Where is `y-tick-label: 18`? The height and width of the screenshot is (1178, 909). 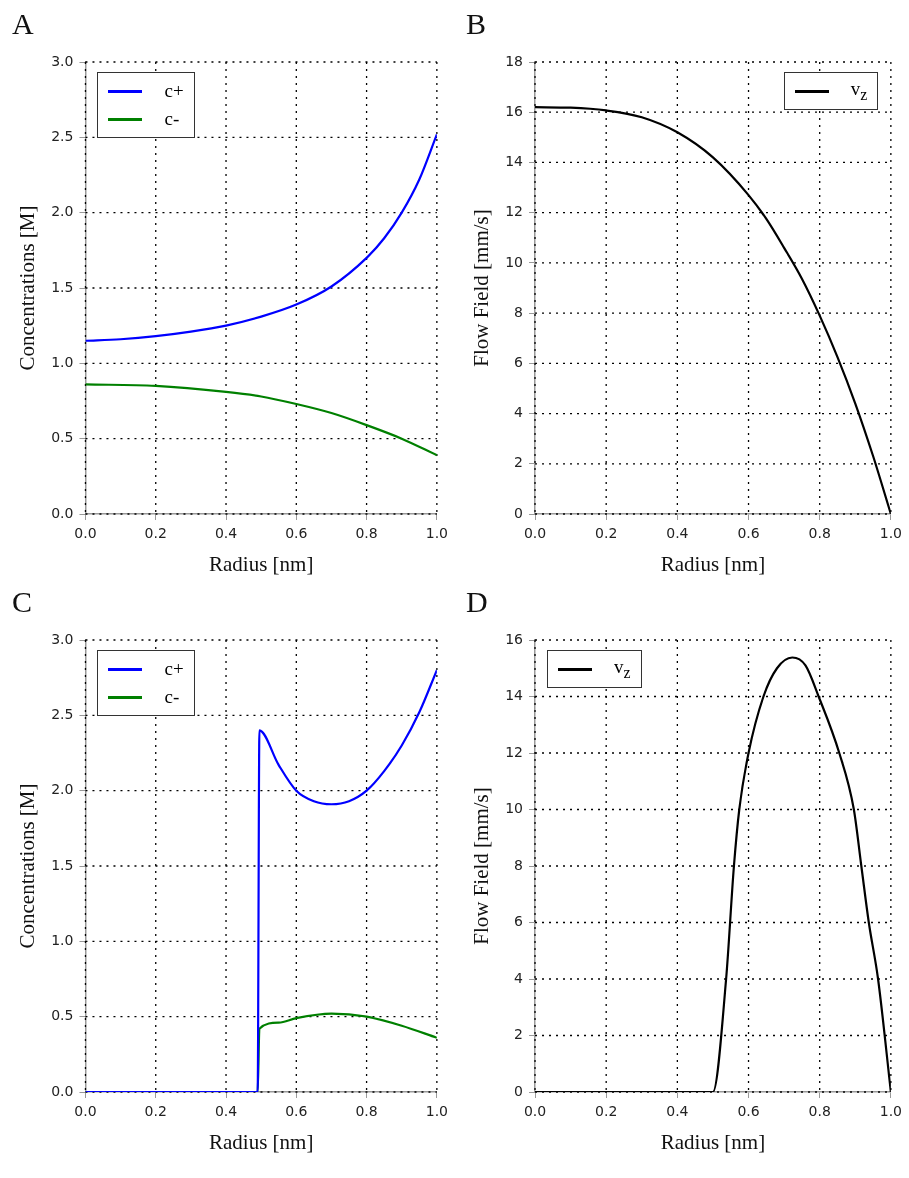
y-tick-label: 18 is located at coordinates (514, 60).